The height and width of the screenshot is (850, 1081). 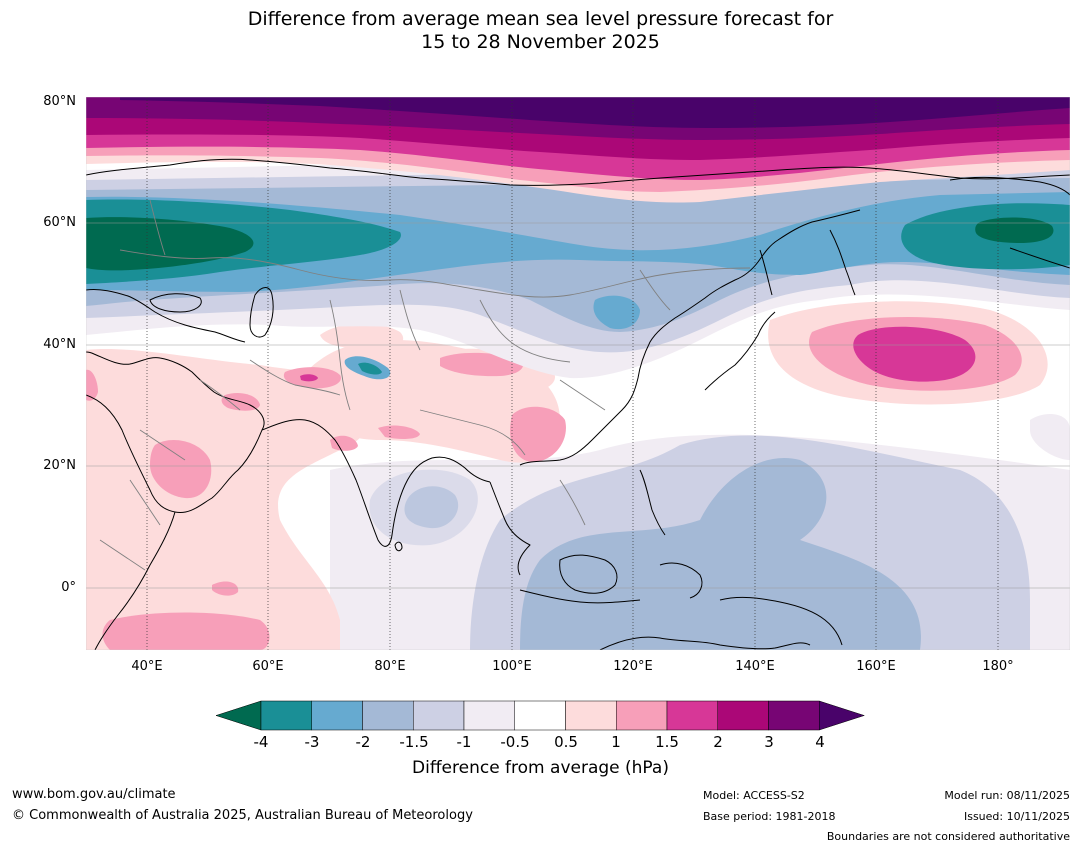 What do you see at coordinates (309, 378) in the screenshot?
I see `anomaly-contour-pos-1-5-iran` at bounding box center [309, 378].